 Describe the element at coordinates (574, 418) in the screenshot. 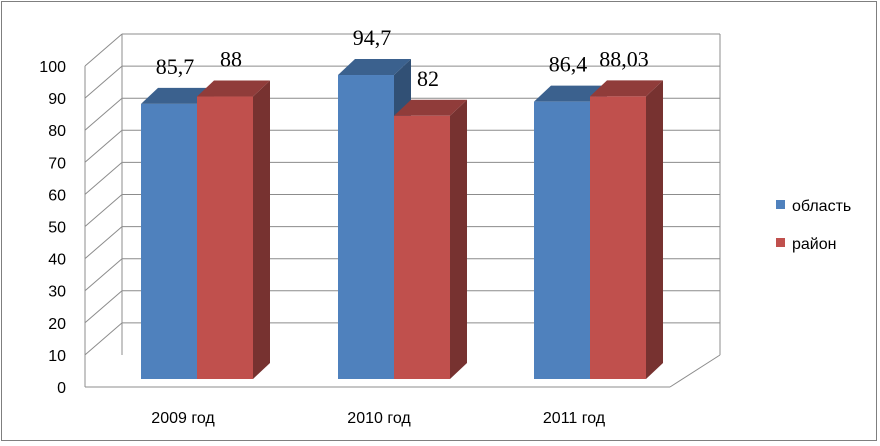

I see `x-tick-label: 2011 год` at that location.